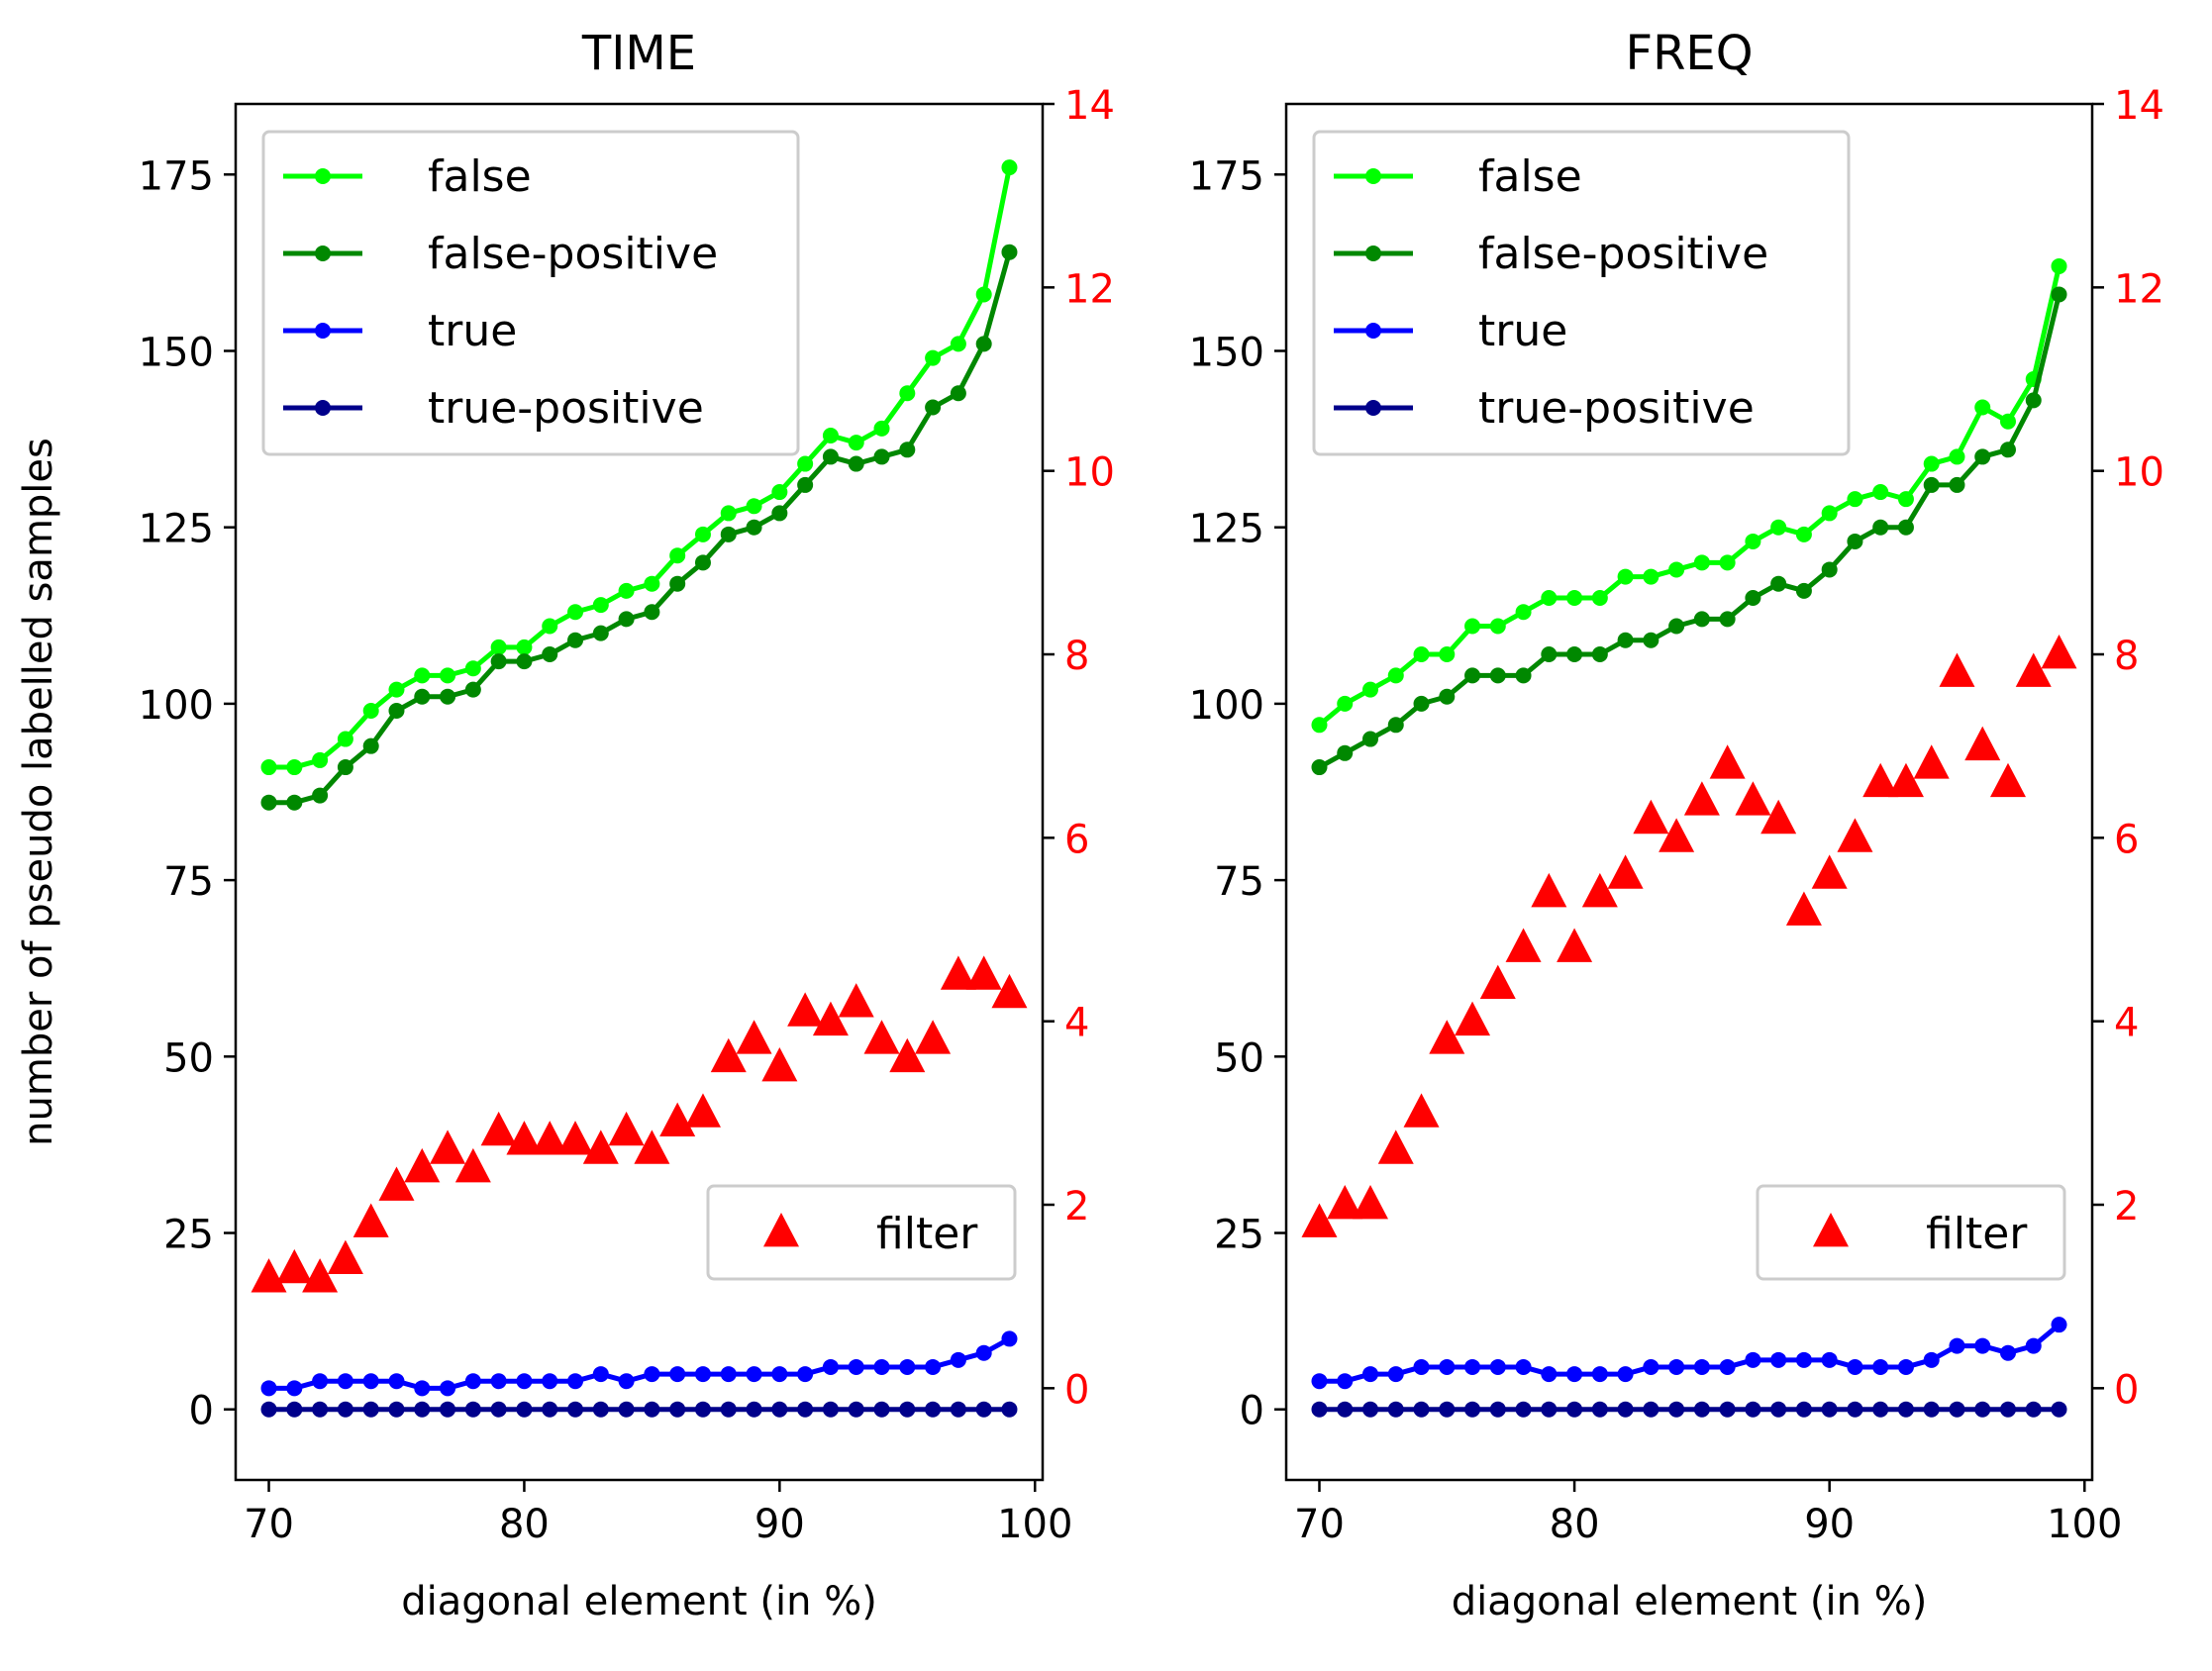 The width and height of the screenshot is (2212, 1671). Describe the element at coordinates (1034, 1525) in the screenshot. I see `x-tick-label: 100` at that location.